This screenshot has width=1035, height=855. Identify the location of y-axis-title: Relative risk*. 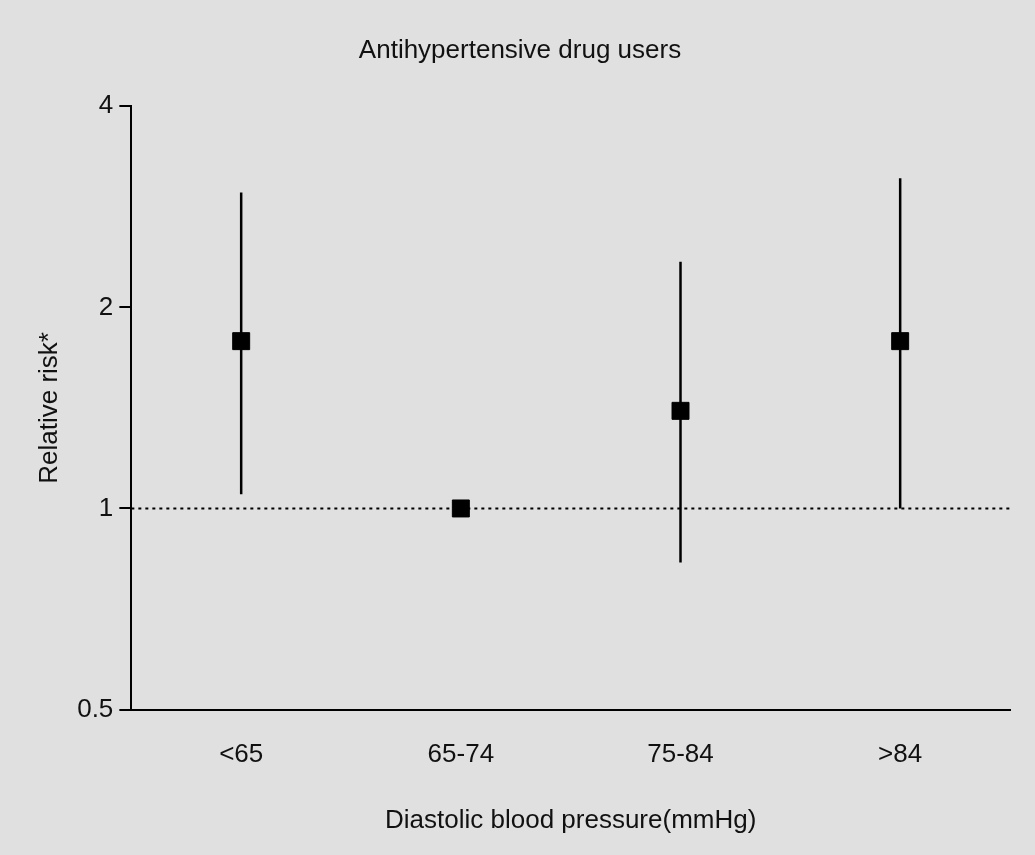
(47, 408).